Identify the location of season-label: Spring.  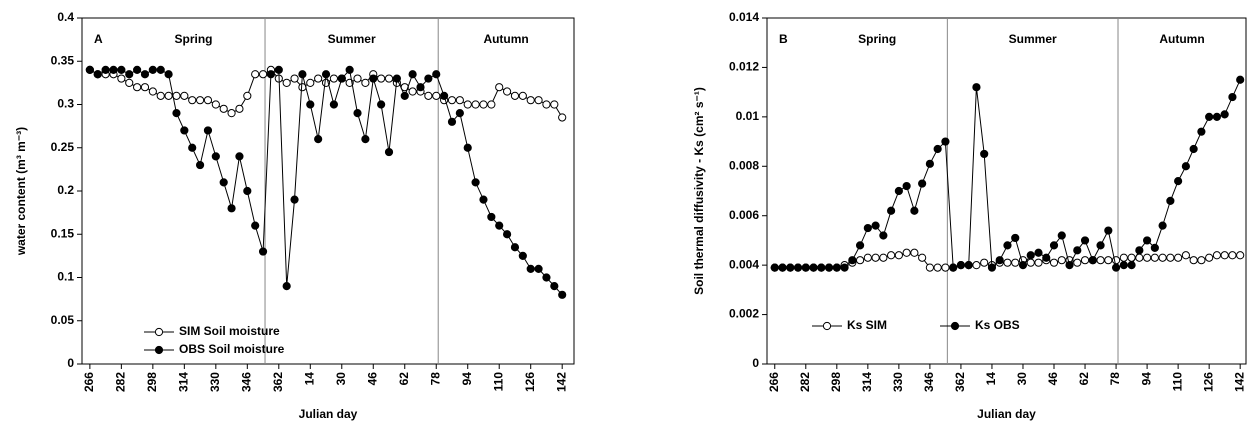
(194, 39).